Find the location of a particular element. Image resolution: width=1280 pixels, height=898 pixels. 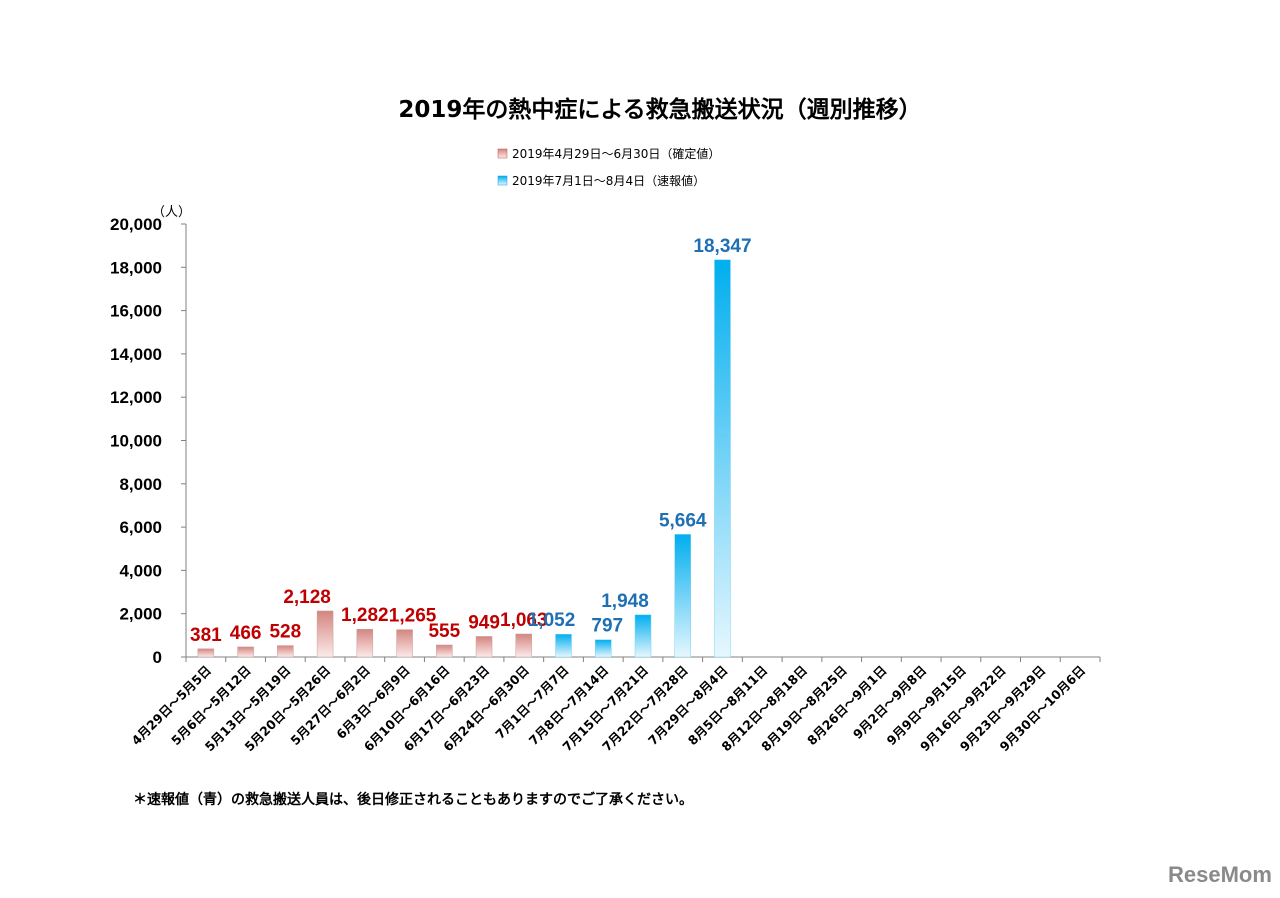

y-tick-label: 4,000 is located at coordinates (140, 570).